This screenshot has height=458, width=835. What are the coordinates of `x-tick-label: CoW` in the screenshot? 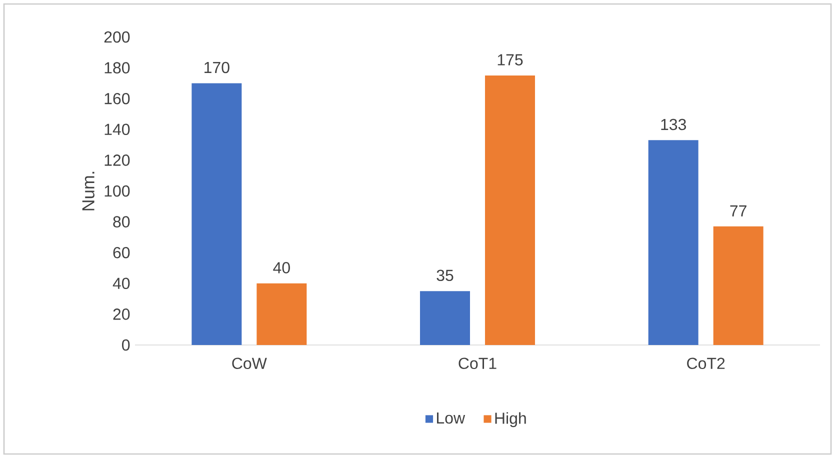 It's located at (249, 364).